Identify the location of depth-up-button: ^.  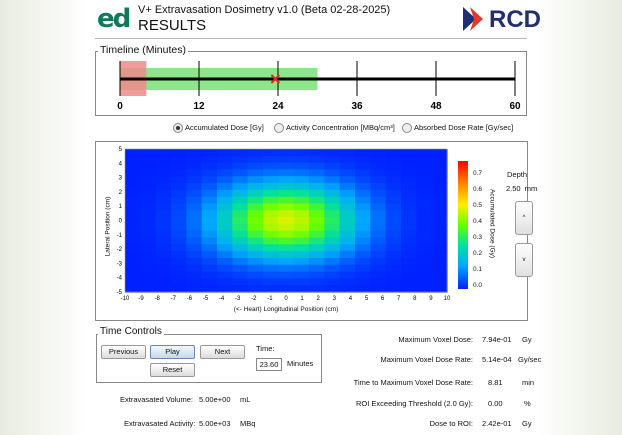
(524, 218).